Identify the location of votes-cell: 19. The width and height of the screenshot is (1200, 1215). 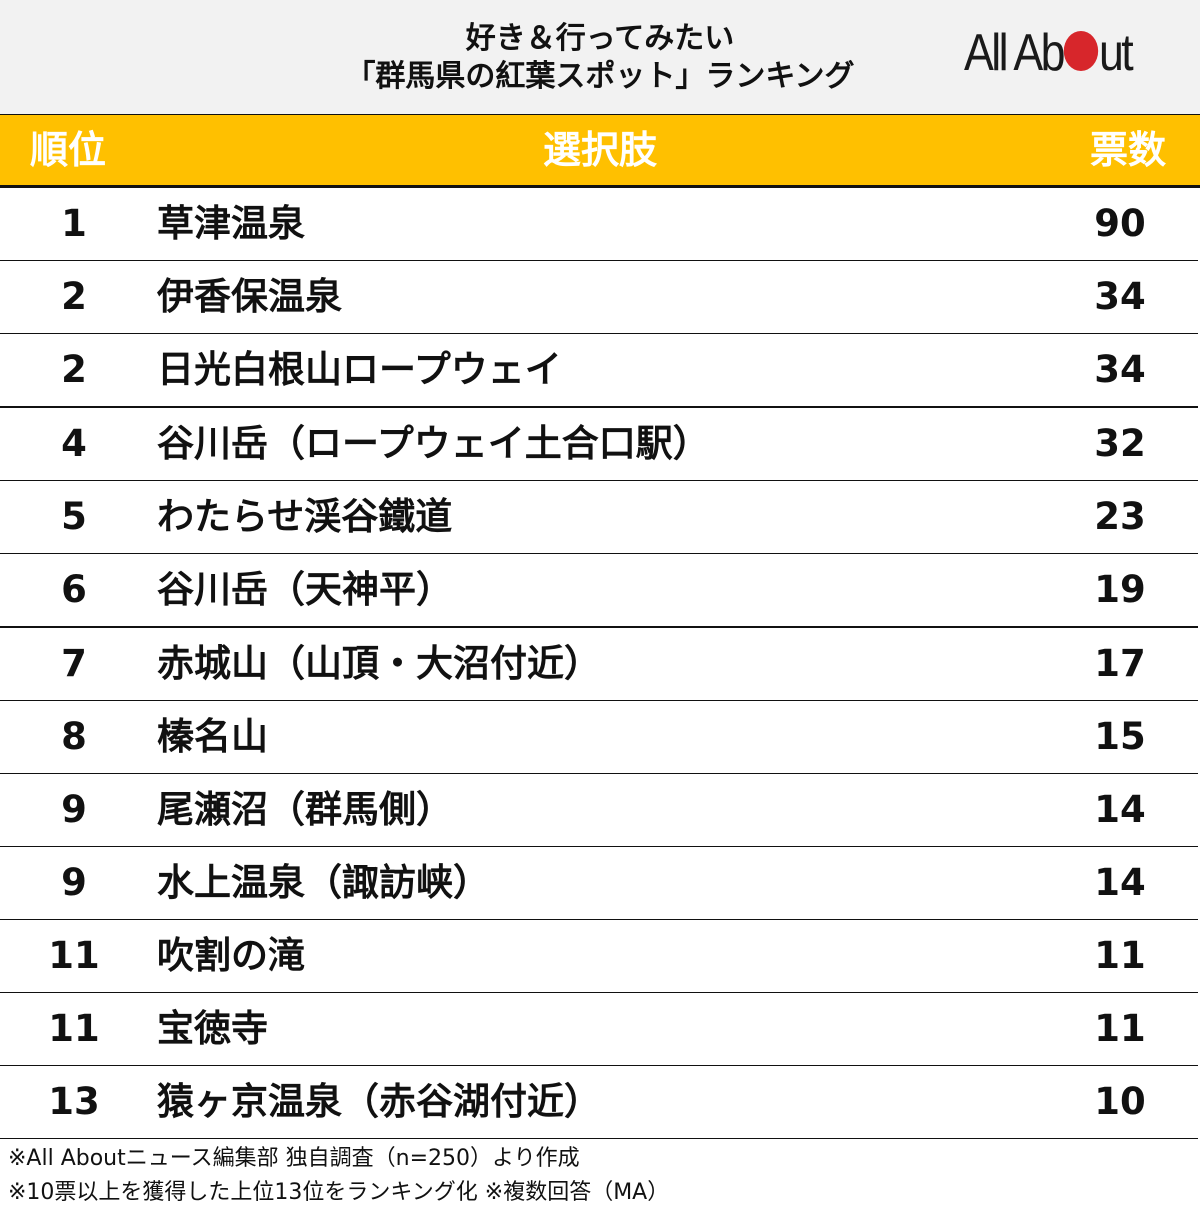
(1120, 589).